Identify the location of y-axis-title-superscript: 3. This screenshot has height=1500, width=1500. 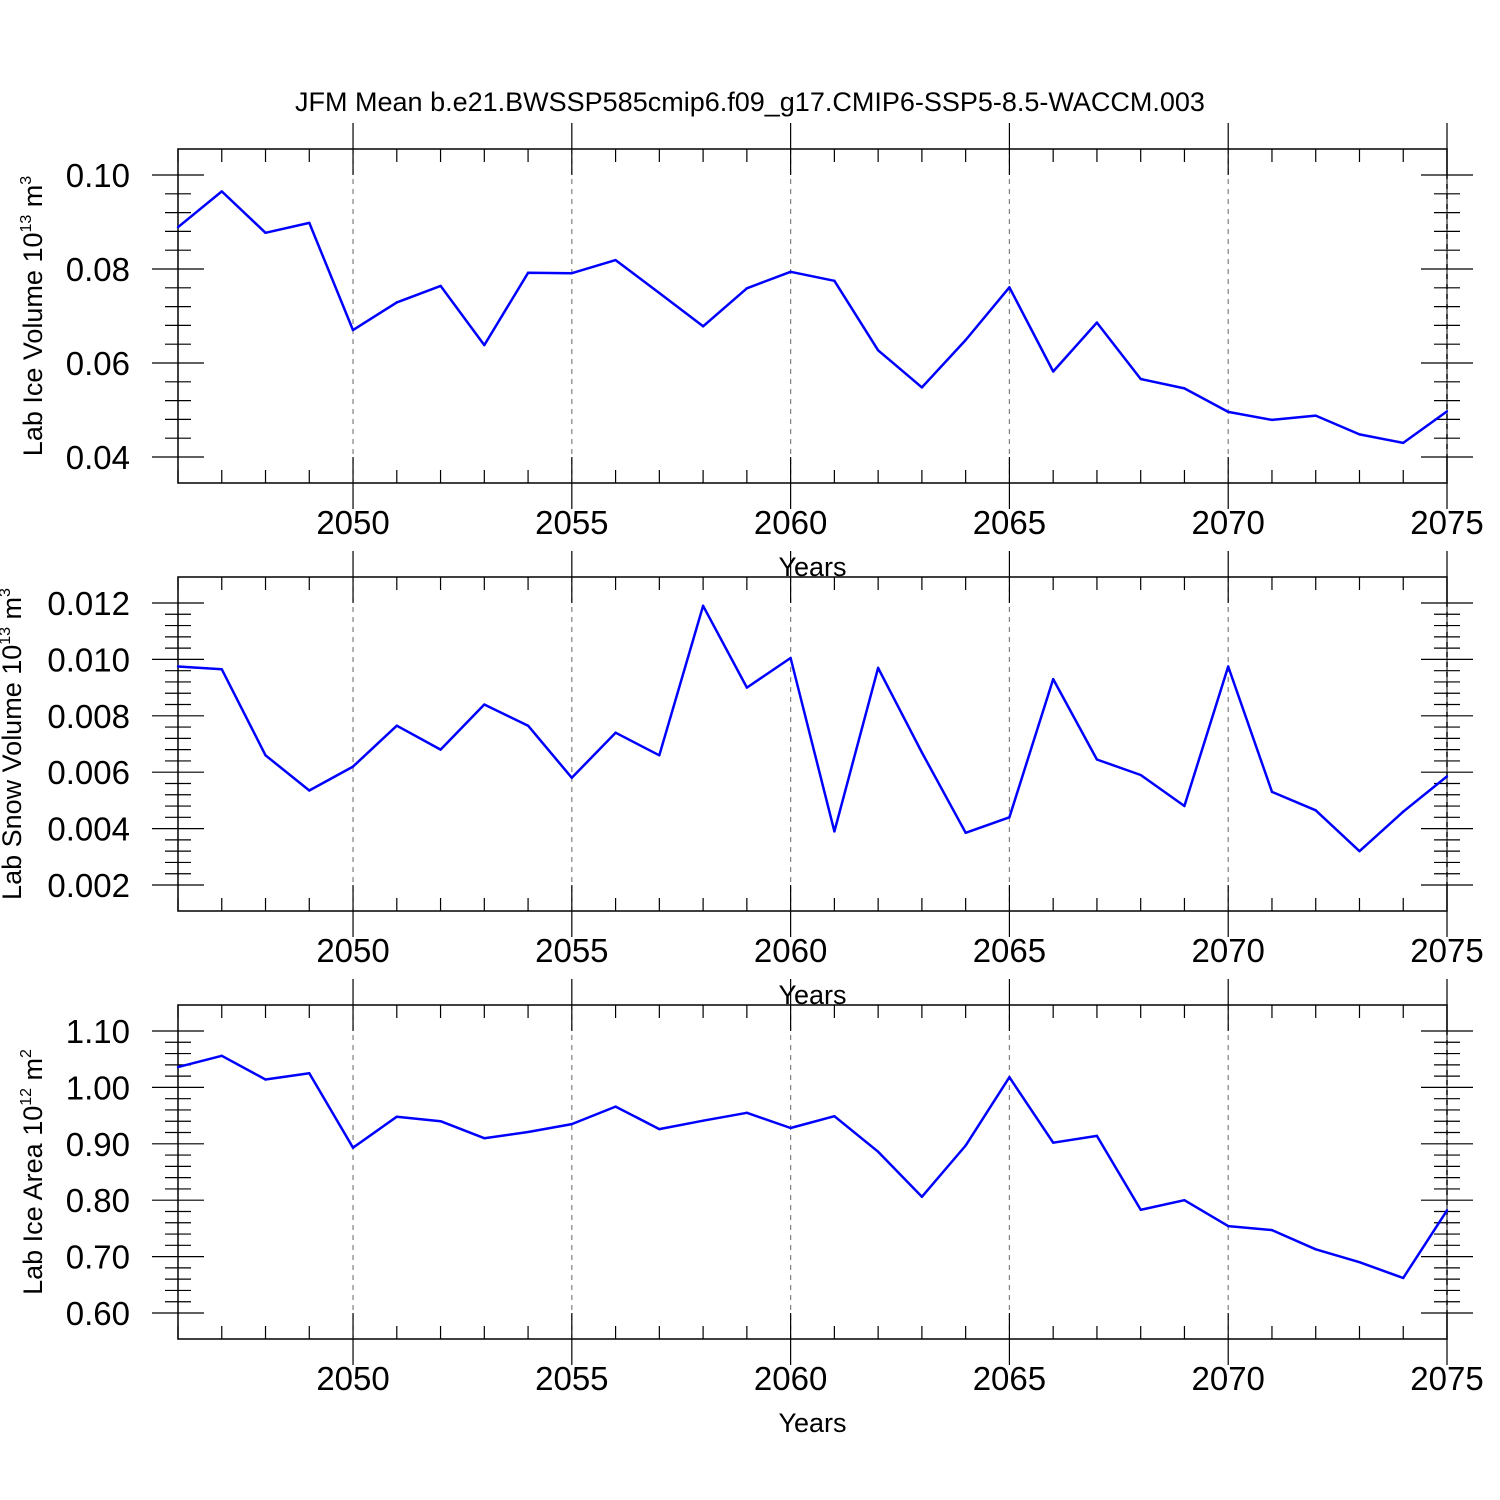
(26, 180).